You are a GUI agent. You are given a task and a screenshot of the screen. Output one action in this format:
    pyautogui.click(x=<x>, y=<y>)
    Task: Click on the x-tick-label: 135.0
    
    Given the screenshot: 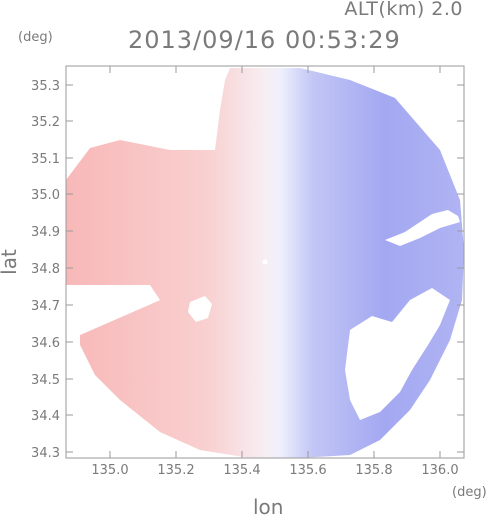 What is the action you would take?
    pyautogui.click(x=109, y=470)
    